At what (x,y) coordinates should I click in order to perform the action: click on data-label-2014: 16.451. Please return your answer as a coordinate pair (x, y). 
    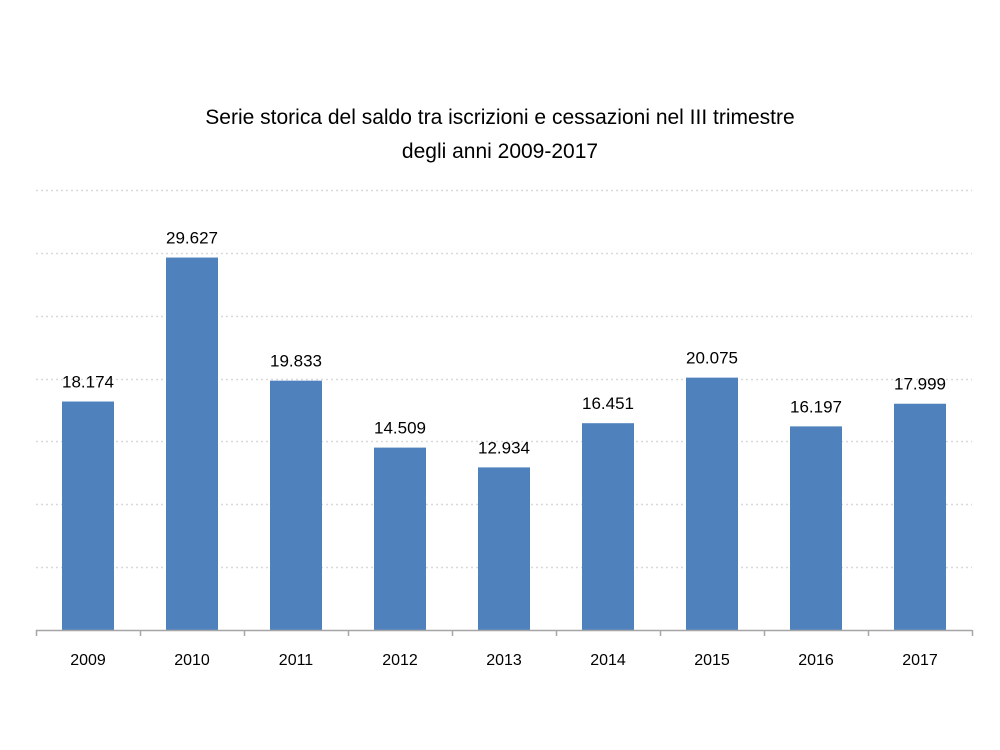
    Looking at the image, I should click on (608, 403).